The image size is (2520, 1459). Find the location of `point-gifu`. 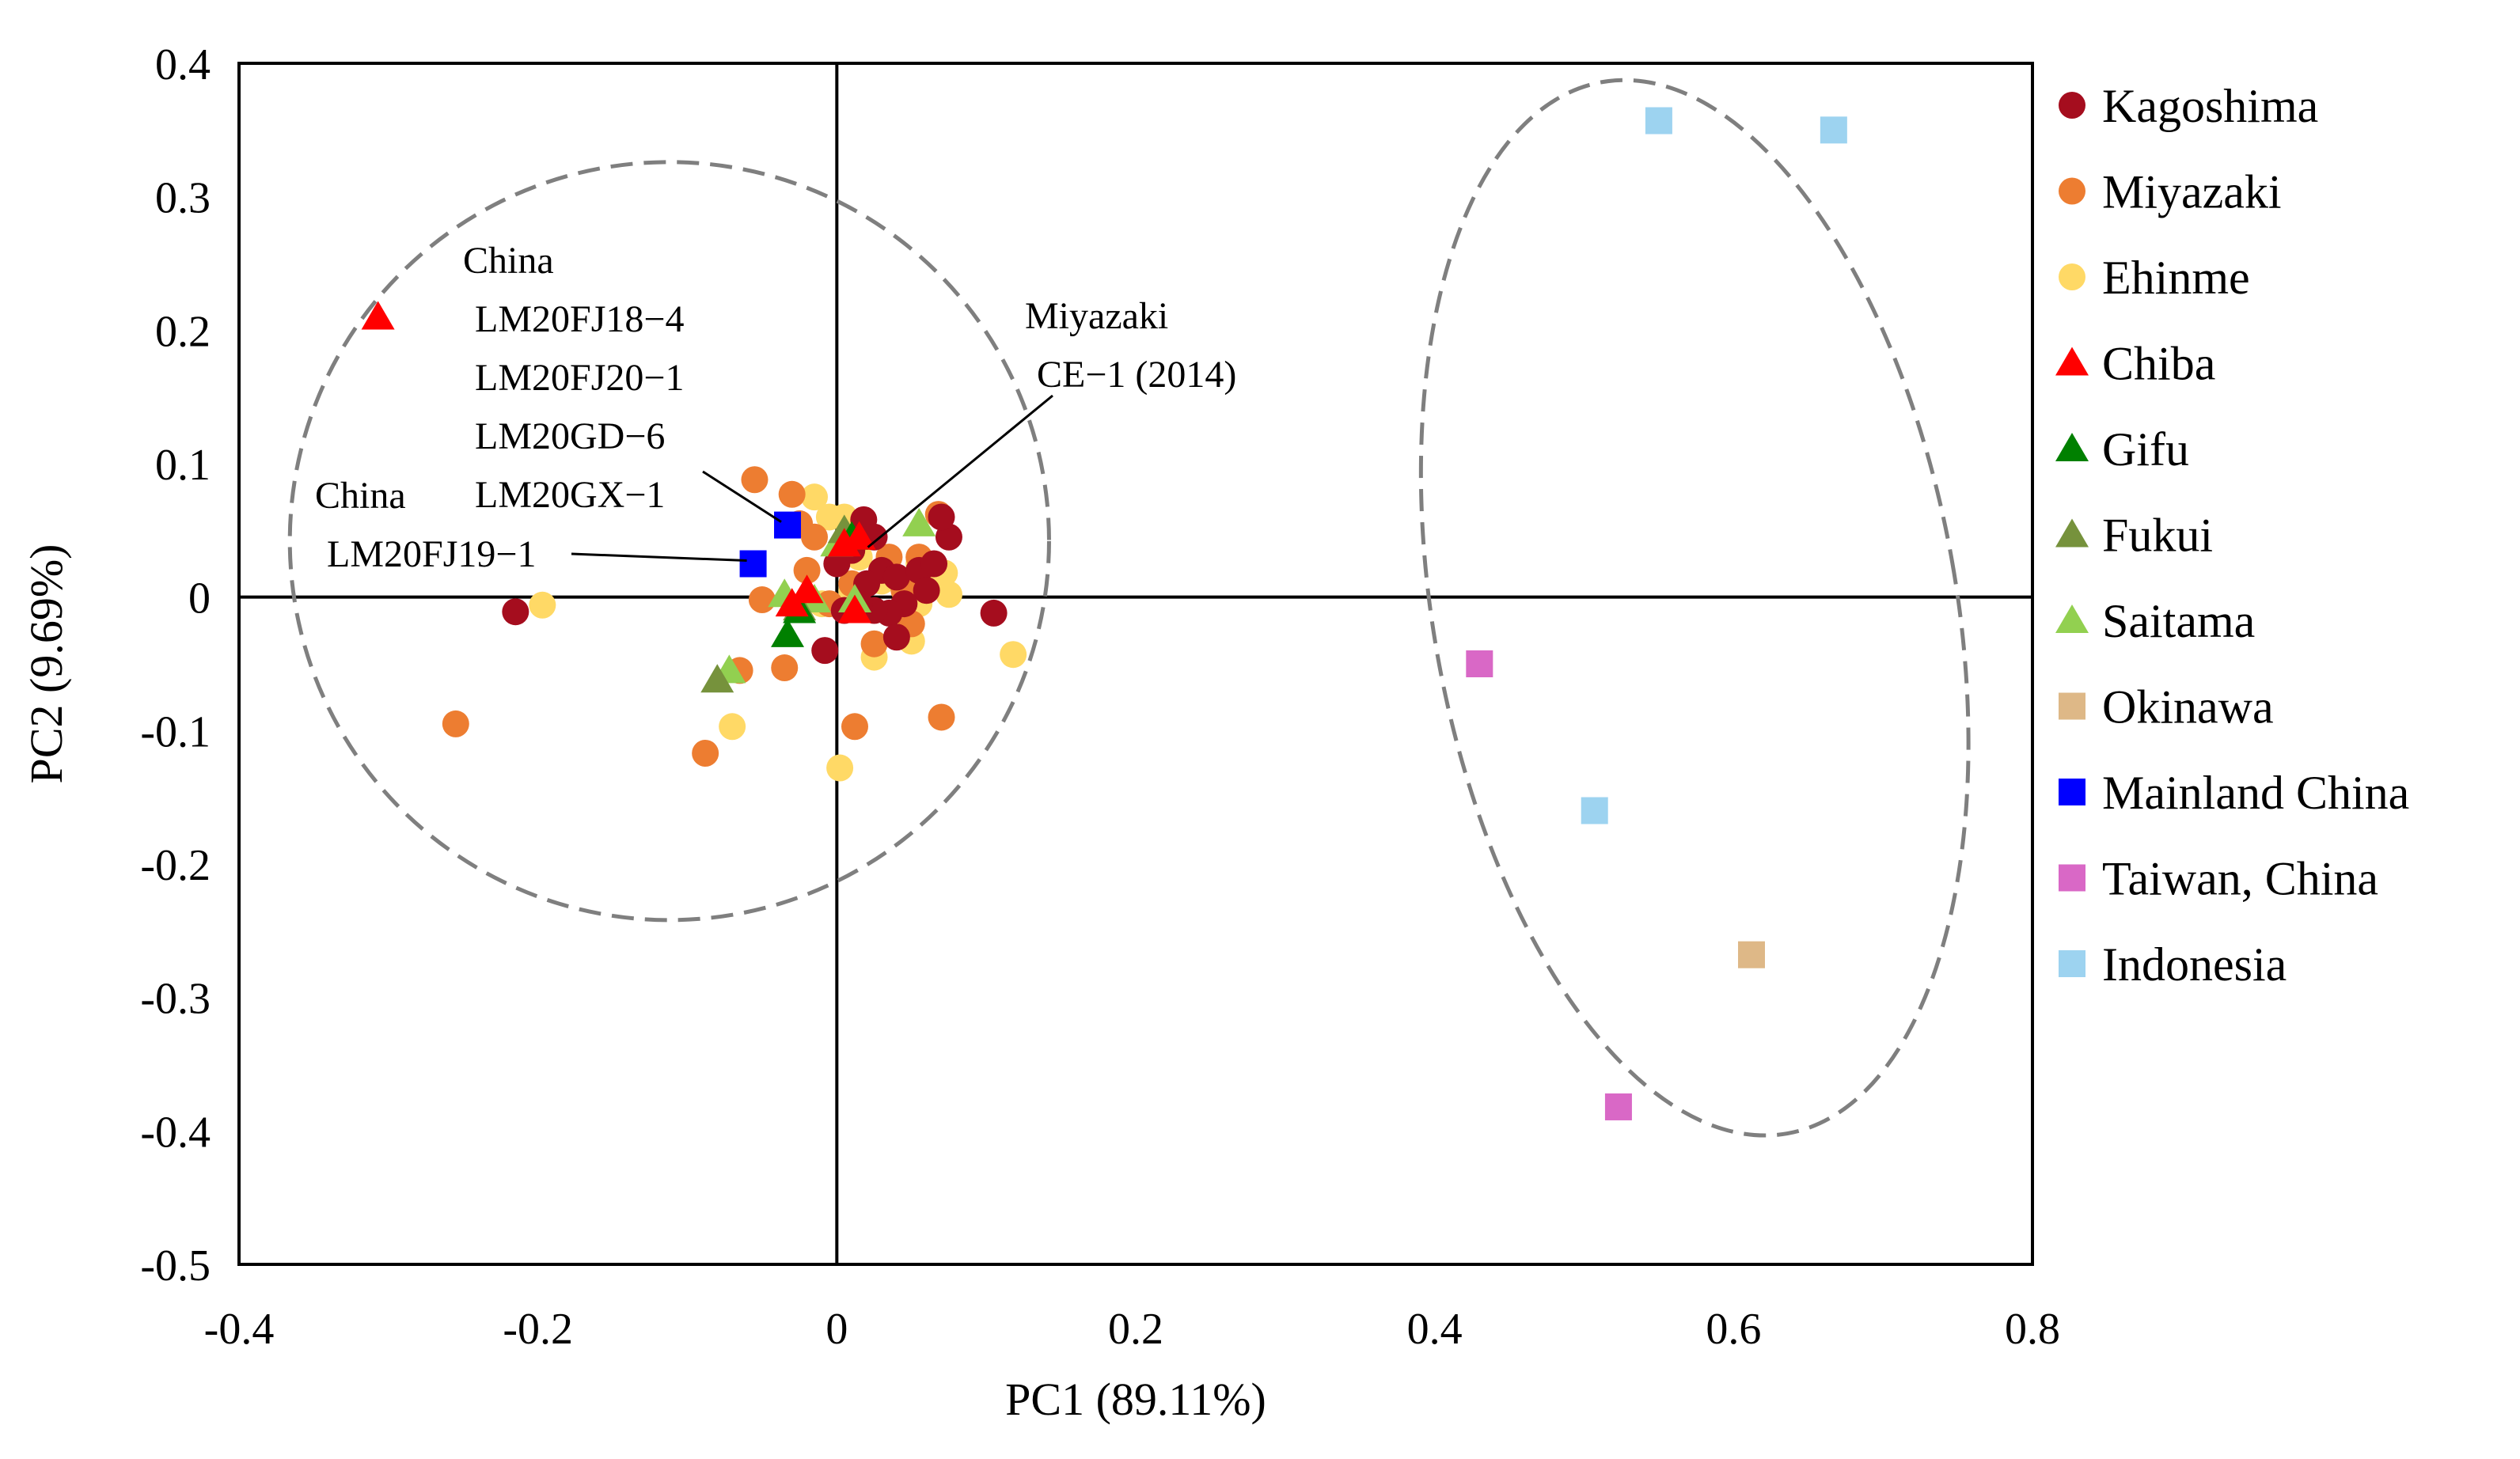

point-gifu is located at coordinates (788, 633).